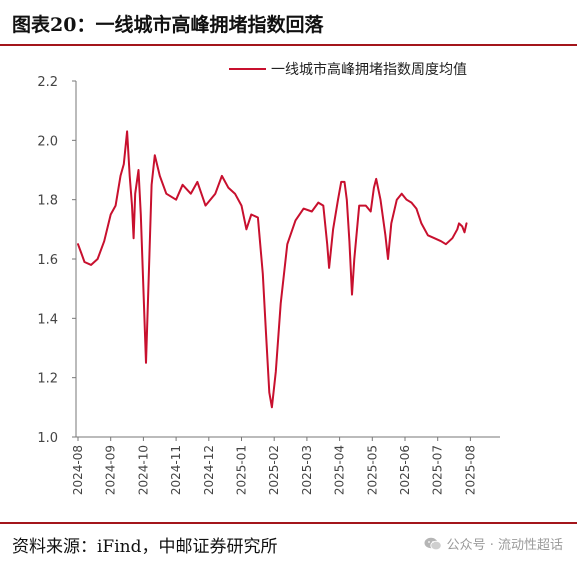  What do you see at coordinates (405, 470) in the screenshot?
I see `x-tick-label: 2025-06` at bounding box center [405, 470].